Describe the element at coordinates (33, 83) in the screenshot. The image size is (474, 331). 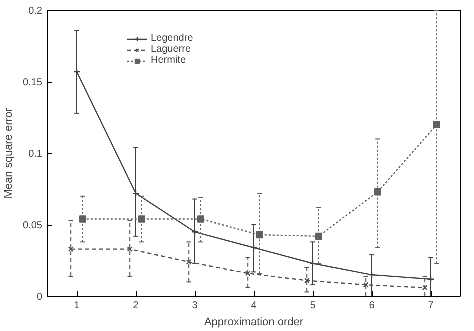
I see `y-tick-label: 0.15` at that location.